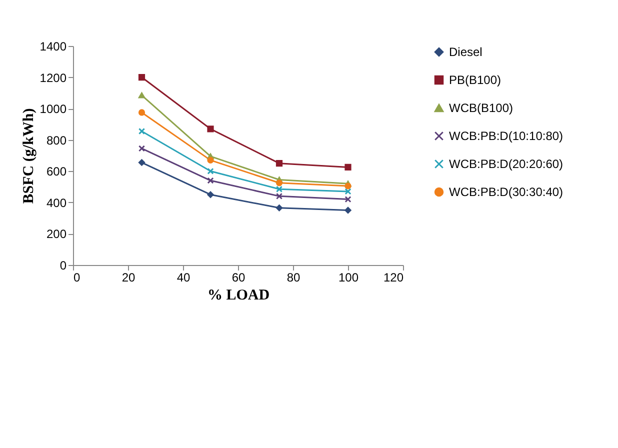  I want to click on y-tick-label: 600, so click(56, 171).